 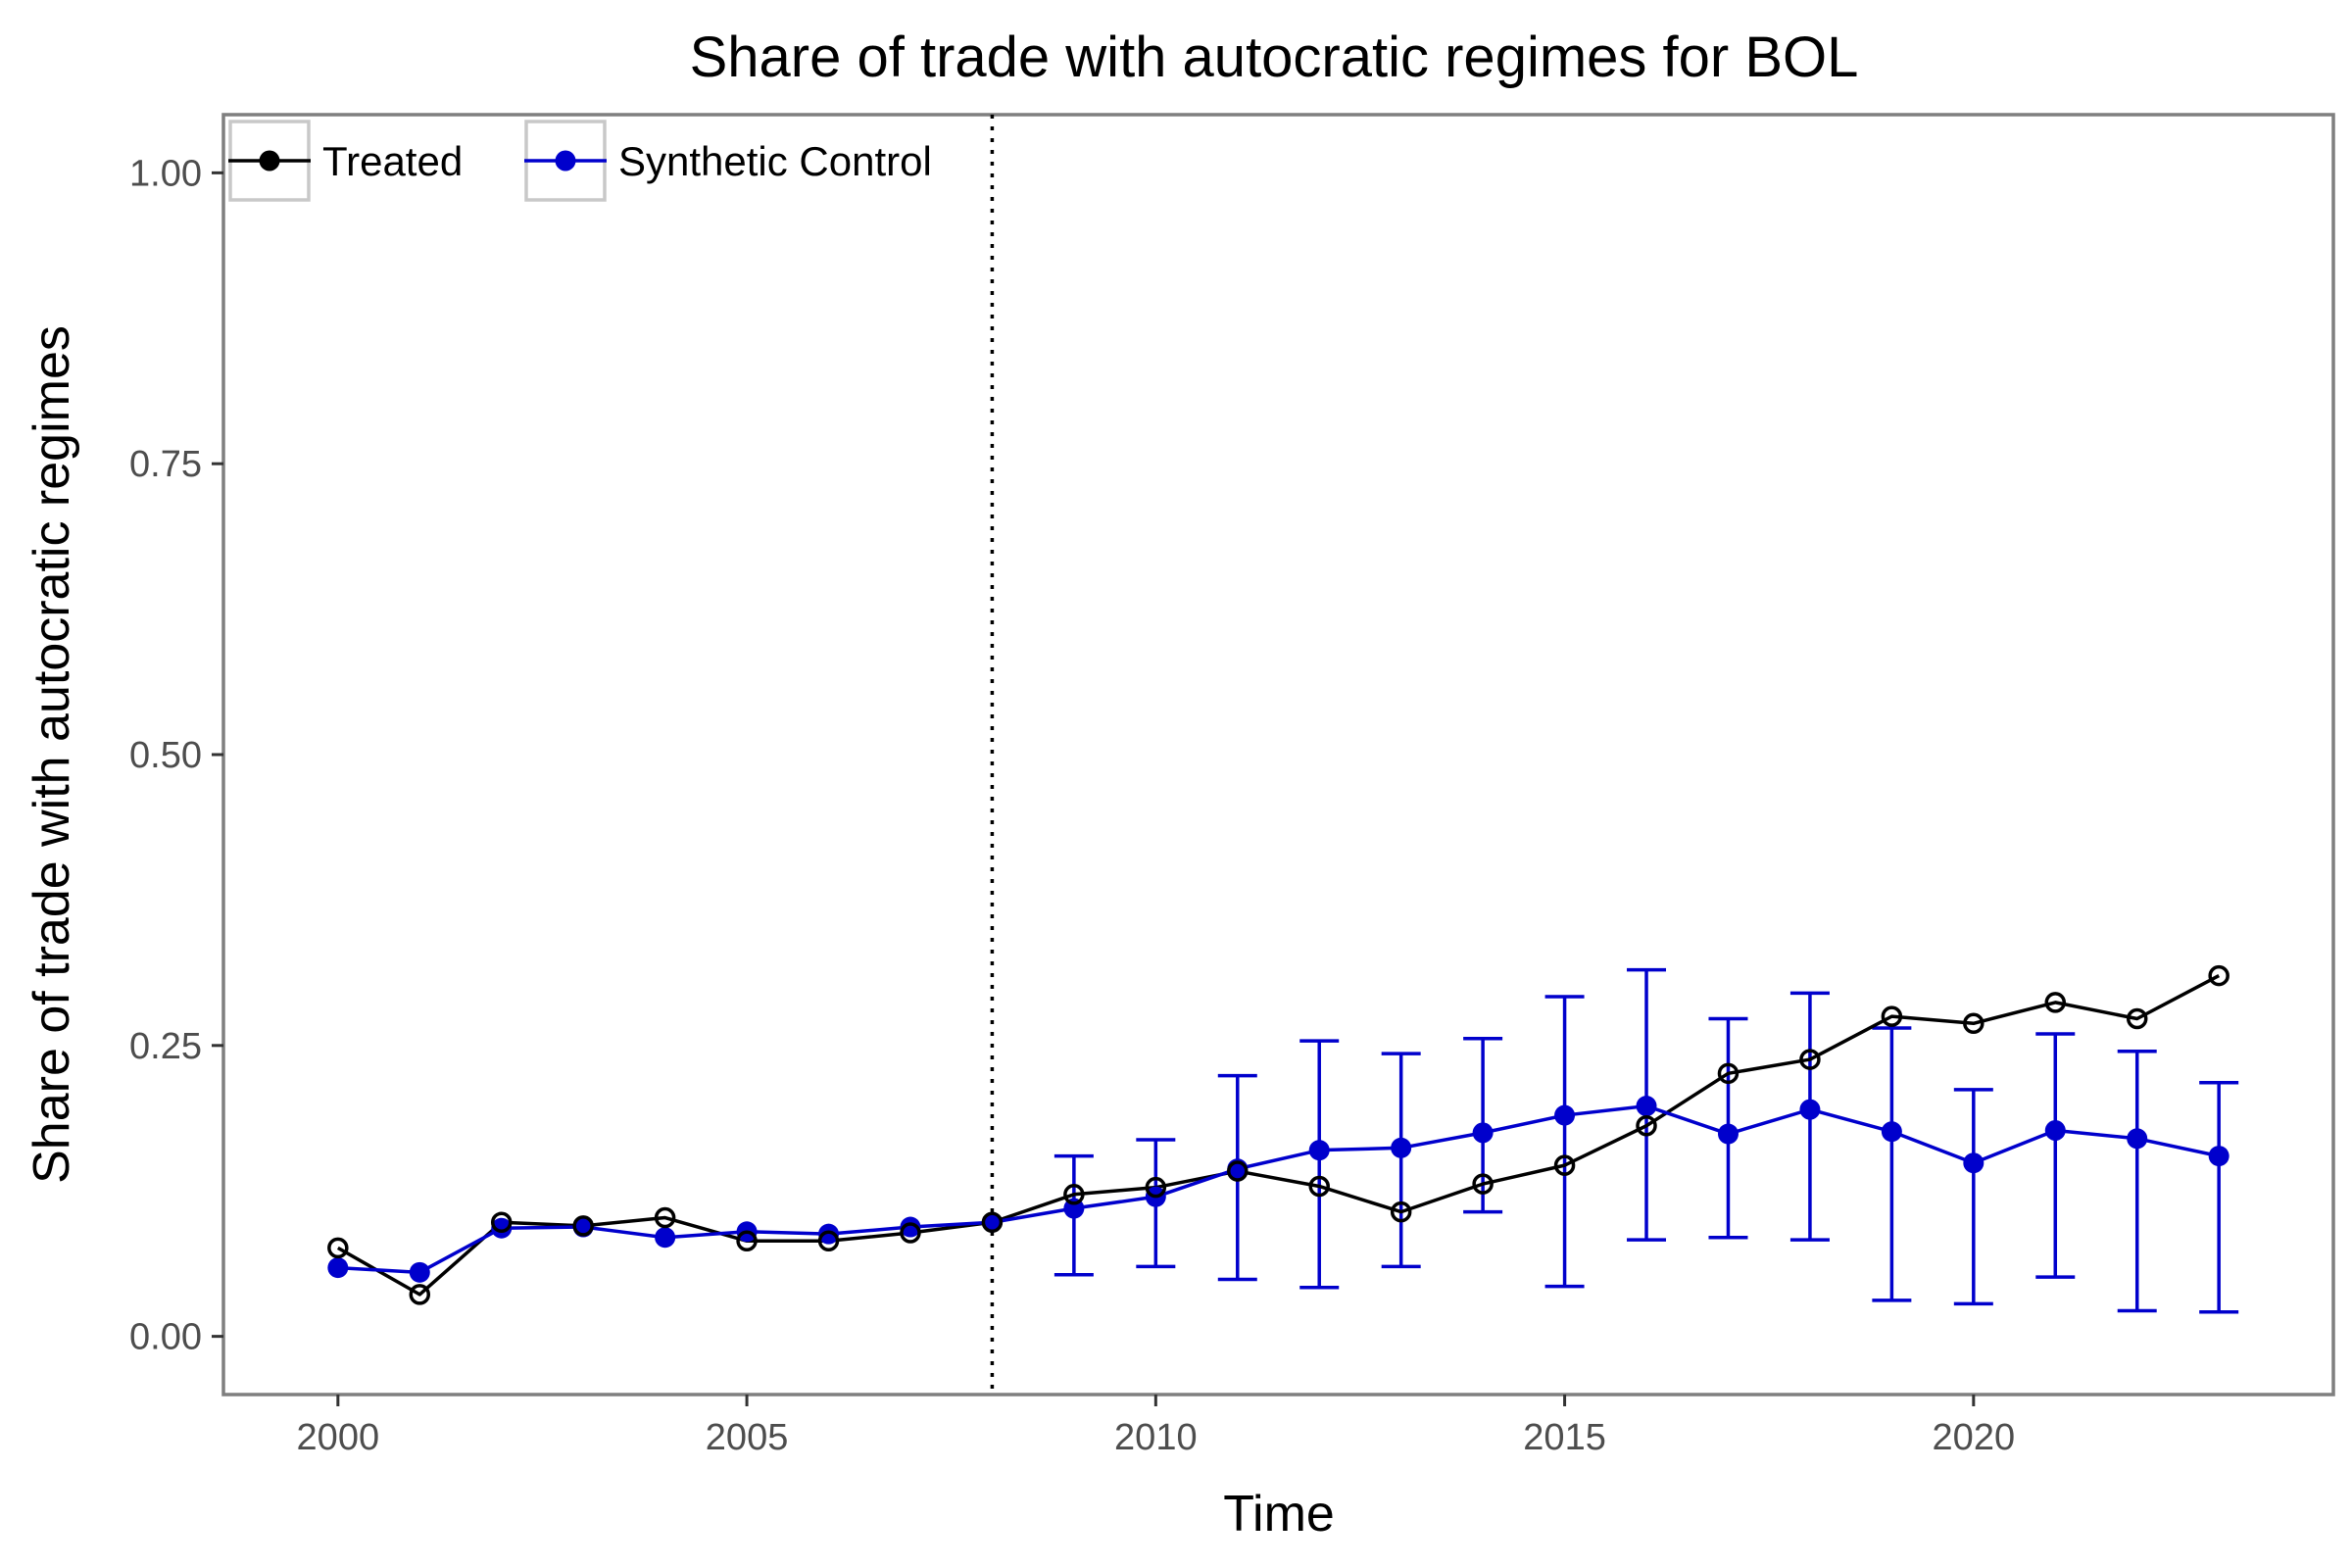 What do you see at coordinates (165, 464) in the screenshot?
I see `y-tick-label: 0.75` at bounding box center [165, 464].